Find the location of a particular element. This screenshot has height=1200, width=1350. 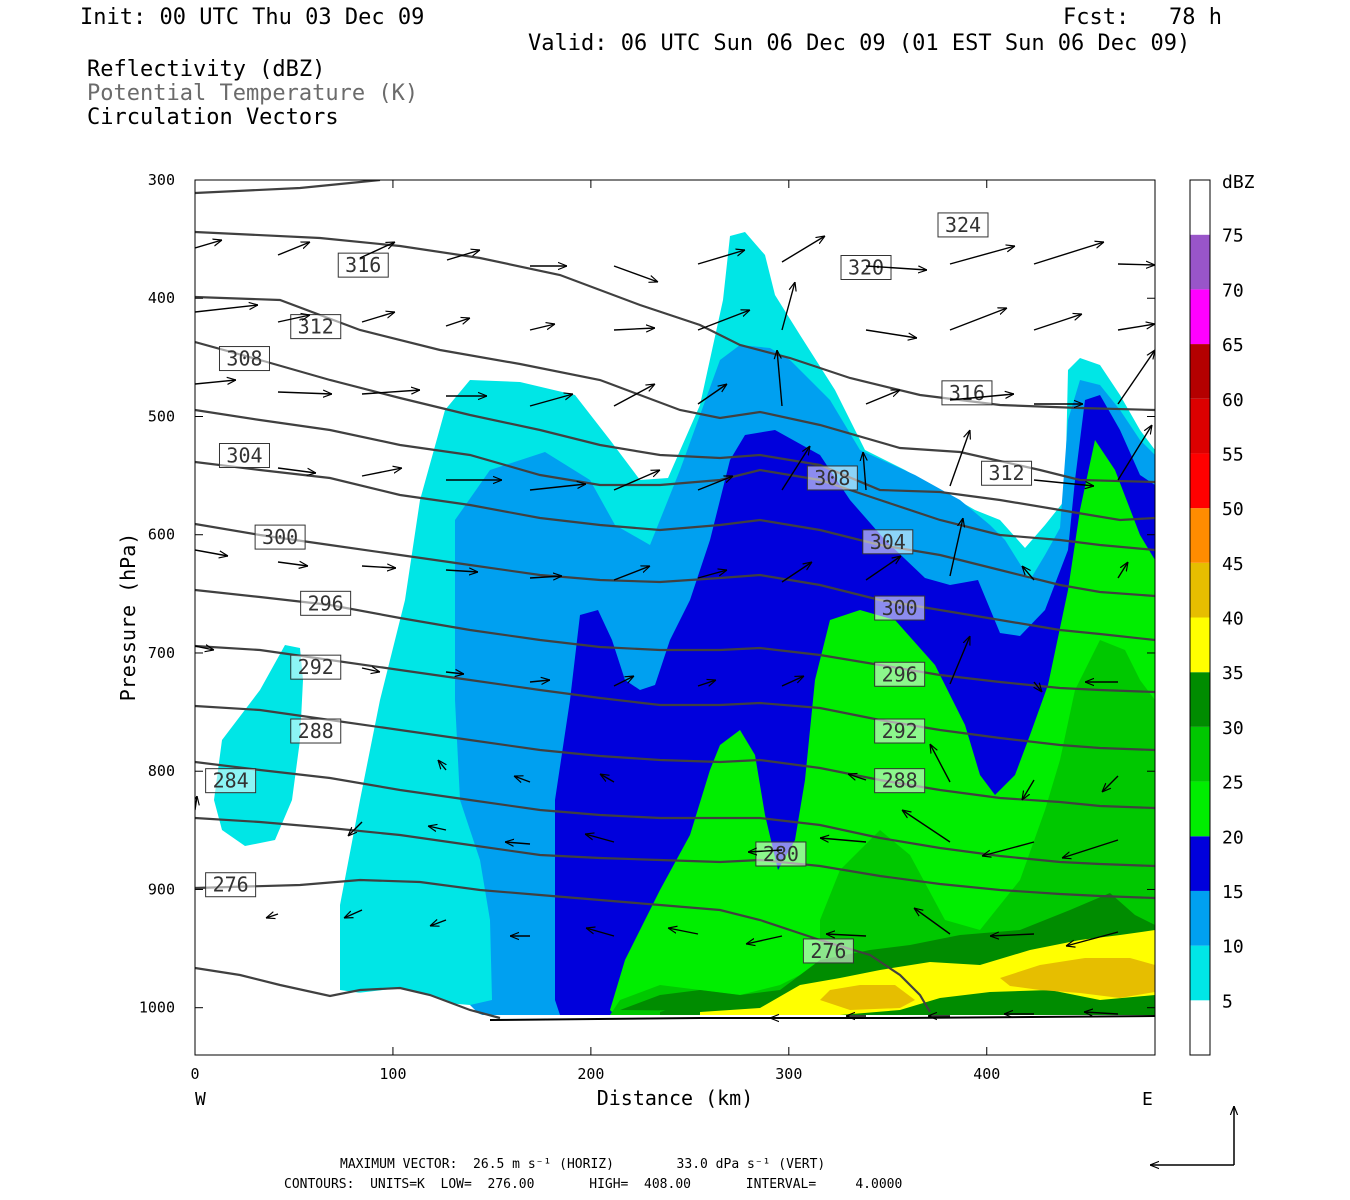

theta-label: 304 is located at coordinates (888, 542).